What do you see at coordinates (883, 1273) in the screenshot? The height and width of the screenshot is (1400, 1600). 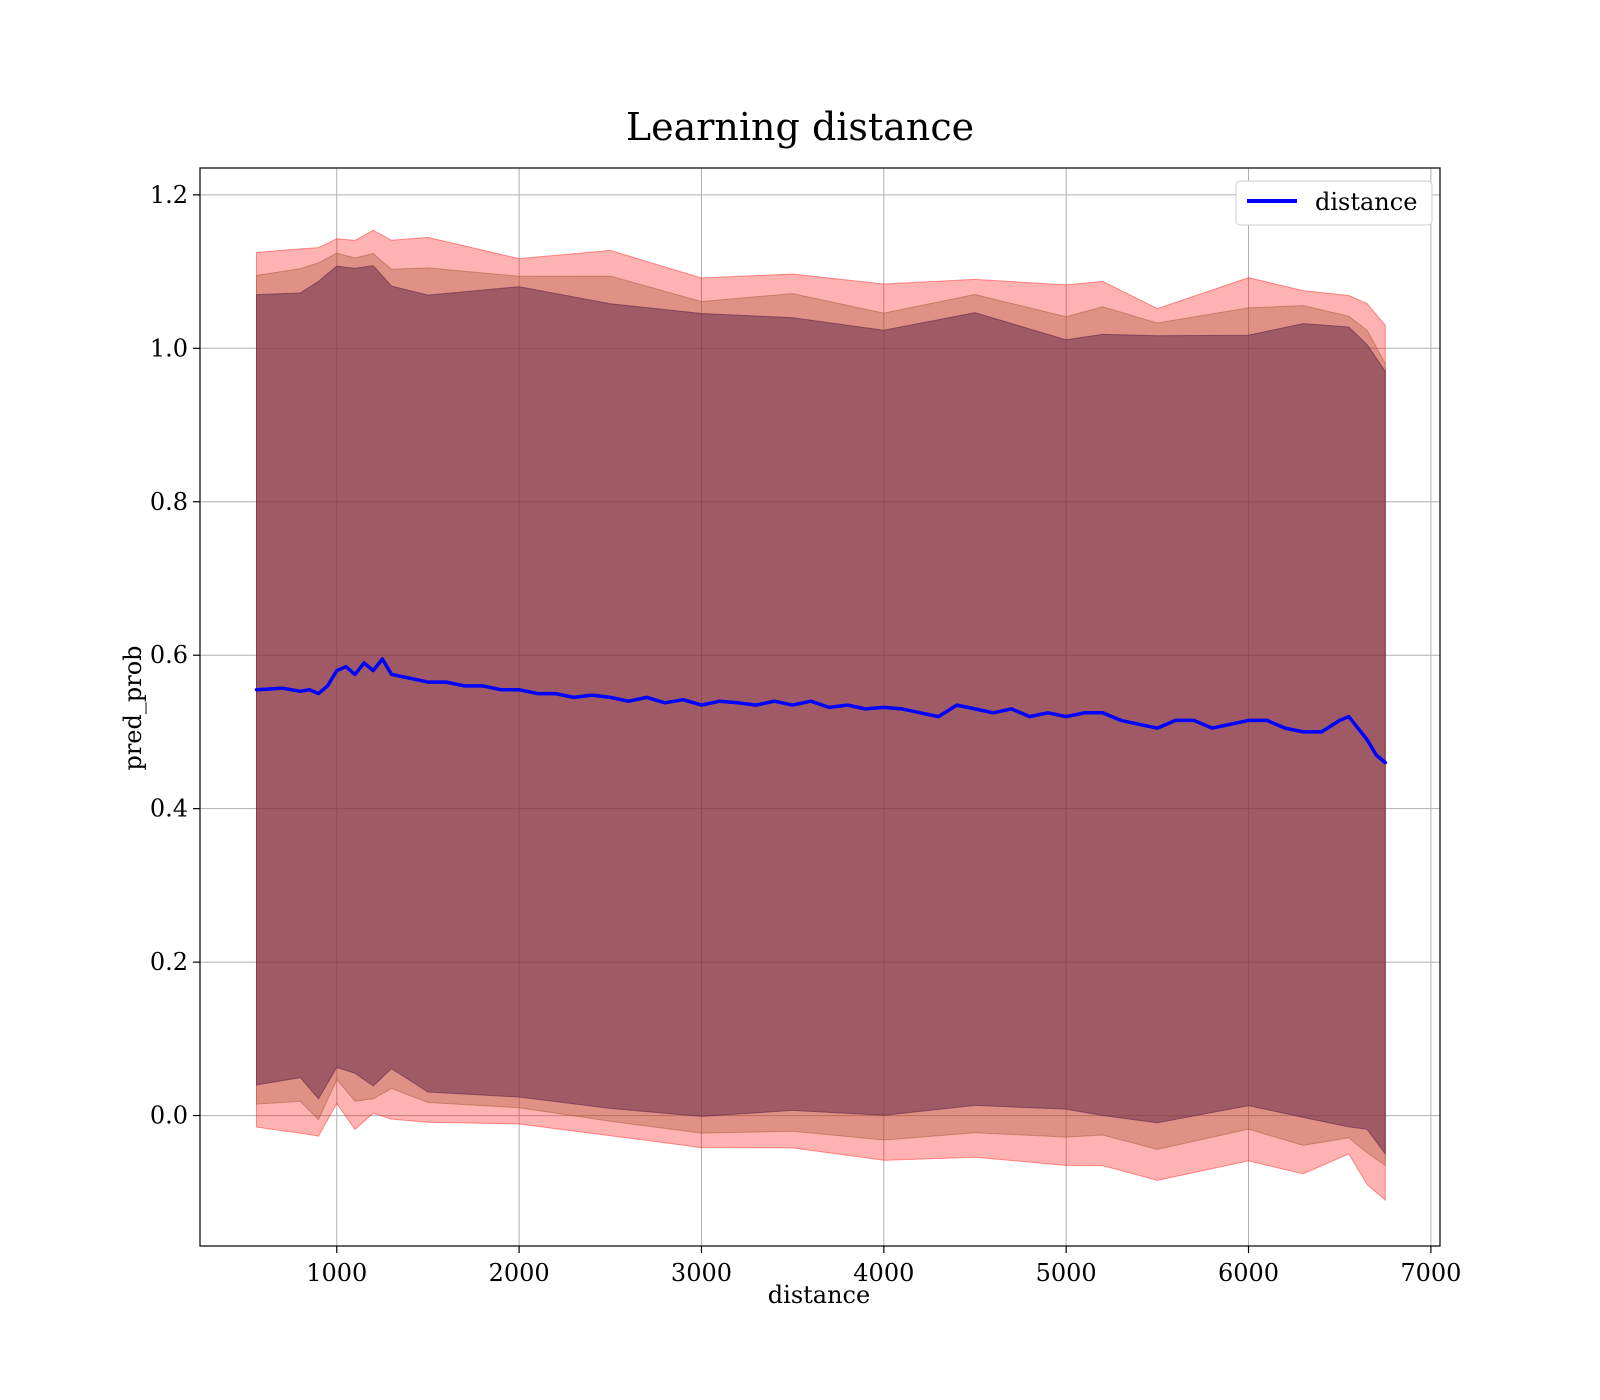 I see `x-tick-label: 4000` at bounding box center [883, 1273].